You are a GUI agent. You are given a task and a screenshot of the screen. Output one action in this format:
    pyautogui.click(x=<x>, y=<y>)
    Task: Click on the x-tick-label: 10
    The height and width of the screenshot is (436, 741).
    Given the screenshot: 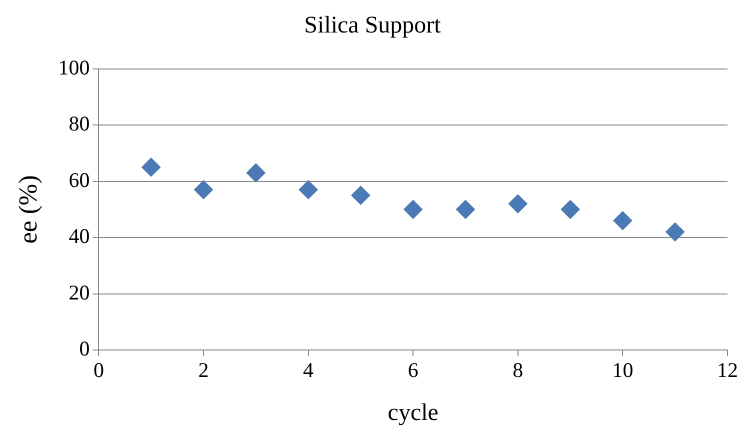 What is the action you would take?
    pyautogui.click(x=623, y=370)
    